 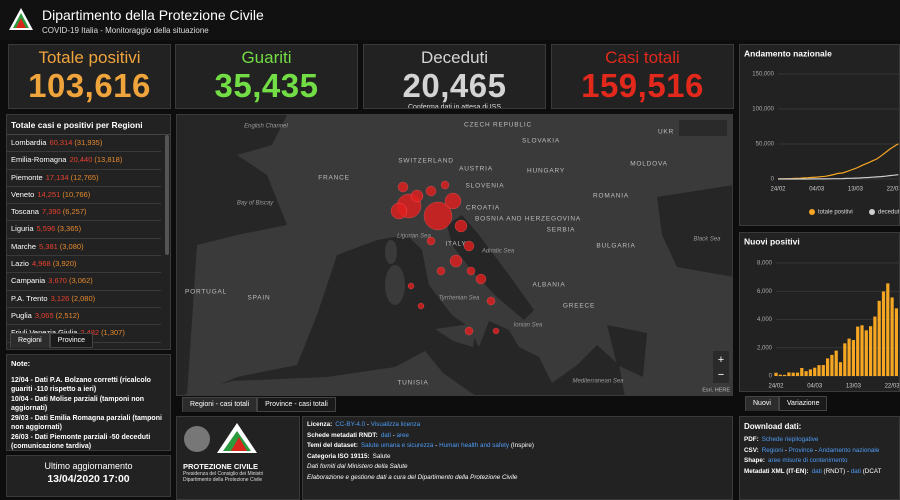 I want to click on tab: Province, so click(x=71, y=340).